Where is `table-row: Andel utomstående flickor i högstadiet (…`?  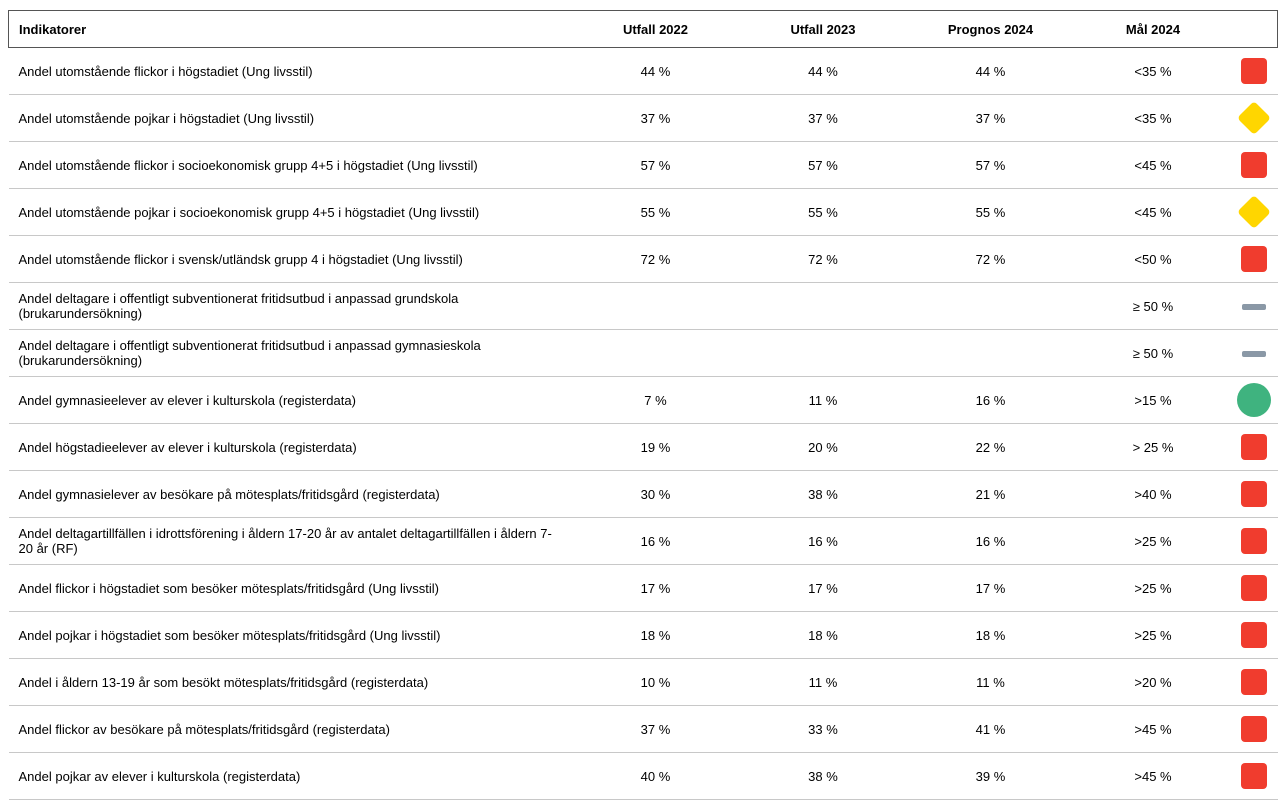
table-row: Andel utomstående flickor i högstadiet (… is located at coordinates (643, 71).